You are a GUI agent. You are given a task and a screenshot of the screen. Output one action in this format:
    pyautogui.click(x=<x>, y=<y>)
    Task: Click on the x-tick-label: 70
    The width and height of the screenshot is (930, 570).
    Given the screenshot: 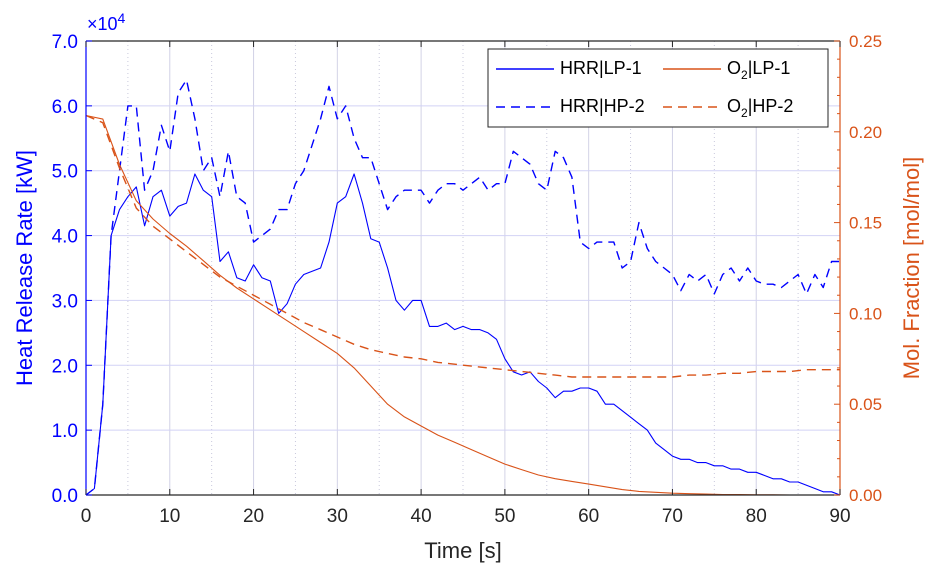 What is the action you would take?
    pyautogui.click(x=672, y=516)
    